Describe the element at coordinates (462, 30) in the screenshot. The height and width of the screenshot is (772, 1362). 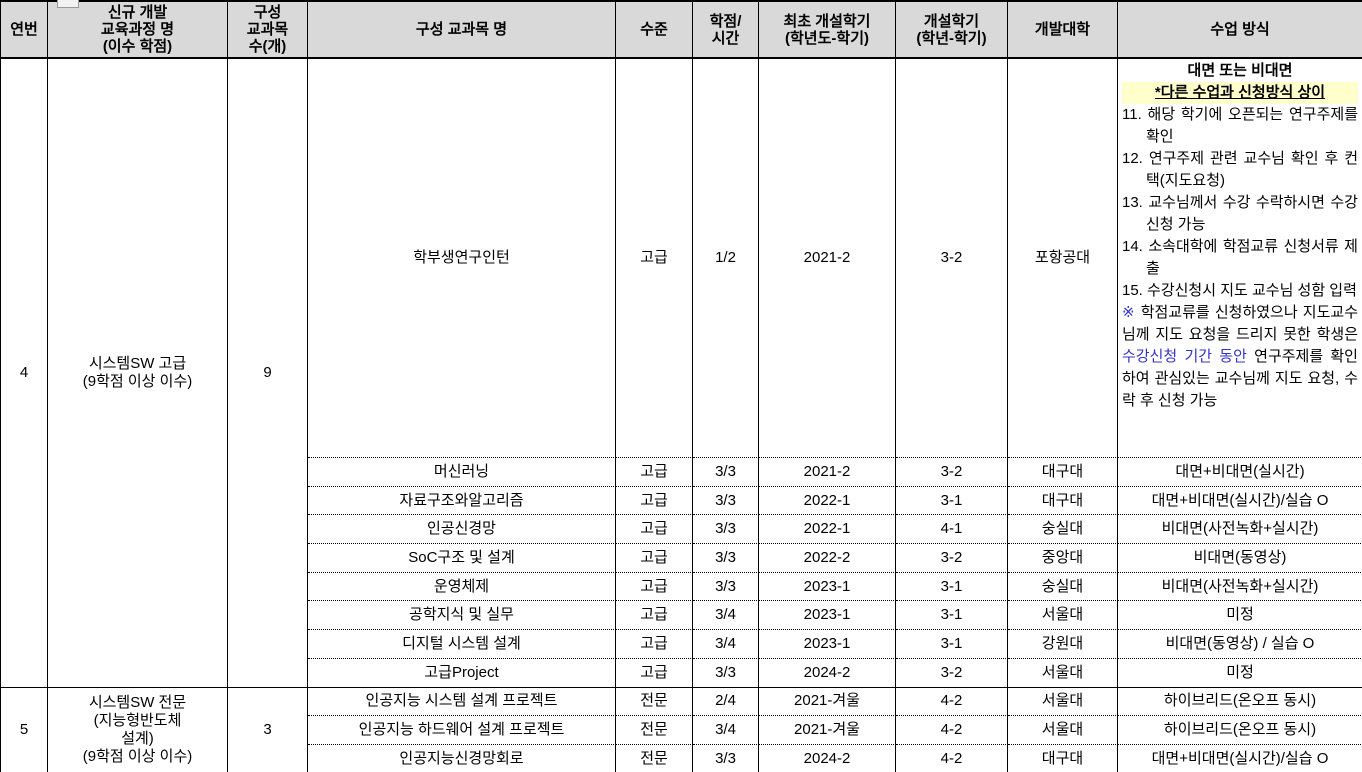
I see `col-header-course-name: 구성 교과목 명` at that location.